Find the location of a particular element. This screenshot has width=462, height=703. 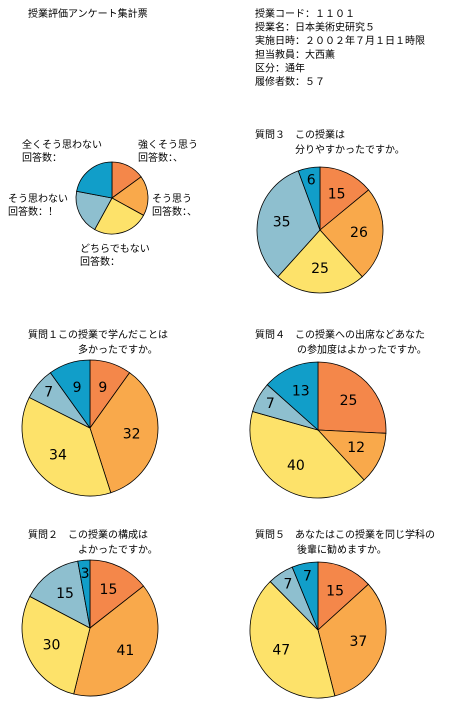

value-label: 13 is located at coordinates (301, 392).